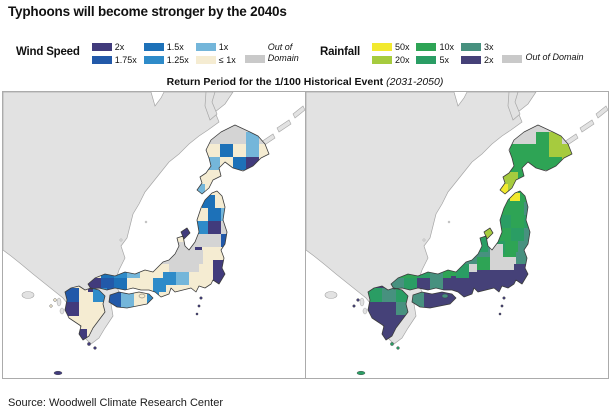 The height and width of the screenshot is (415, 610). Describe the element at coordinates (125, 59) in the screenshot. I see `legend-label: 1.75x` at that location.